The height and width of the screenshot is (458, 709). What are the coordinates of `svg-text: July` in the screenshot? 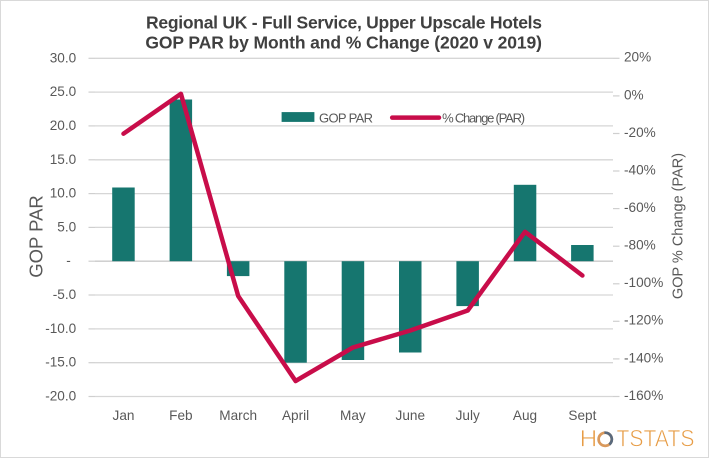 It's located at (468, 415).